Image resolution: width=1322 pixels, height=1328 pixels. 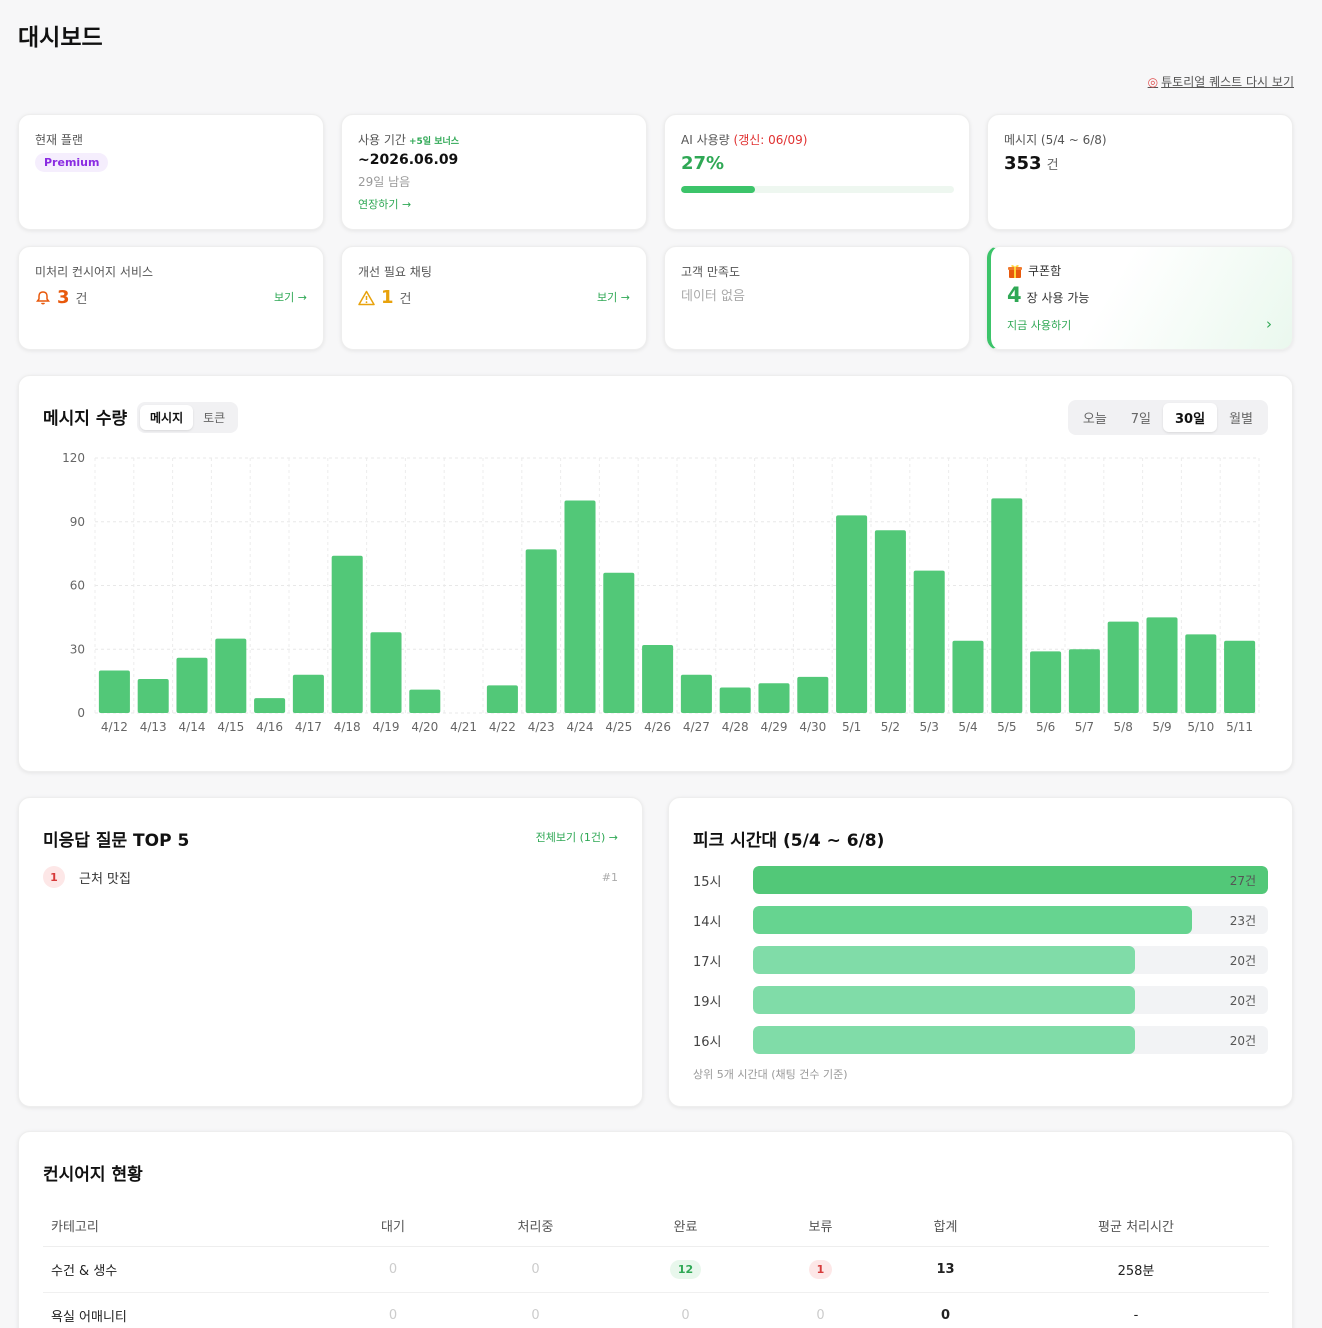 I want to click on messages-unit: 건, so click(x=1052, y=165).